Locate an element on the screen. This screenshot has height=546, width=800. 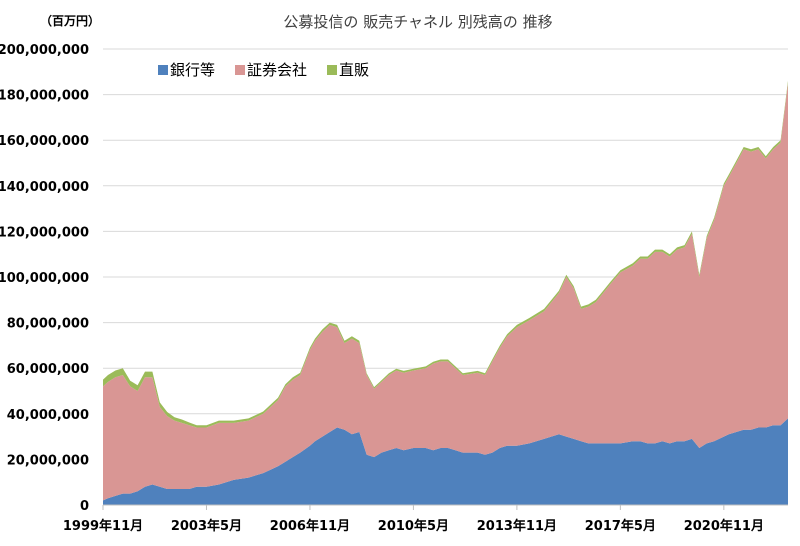
y-tick-label: 60,000,000 is located at coordinates (48, 369).